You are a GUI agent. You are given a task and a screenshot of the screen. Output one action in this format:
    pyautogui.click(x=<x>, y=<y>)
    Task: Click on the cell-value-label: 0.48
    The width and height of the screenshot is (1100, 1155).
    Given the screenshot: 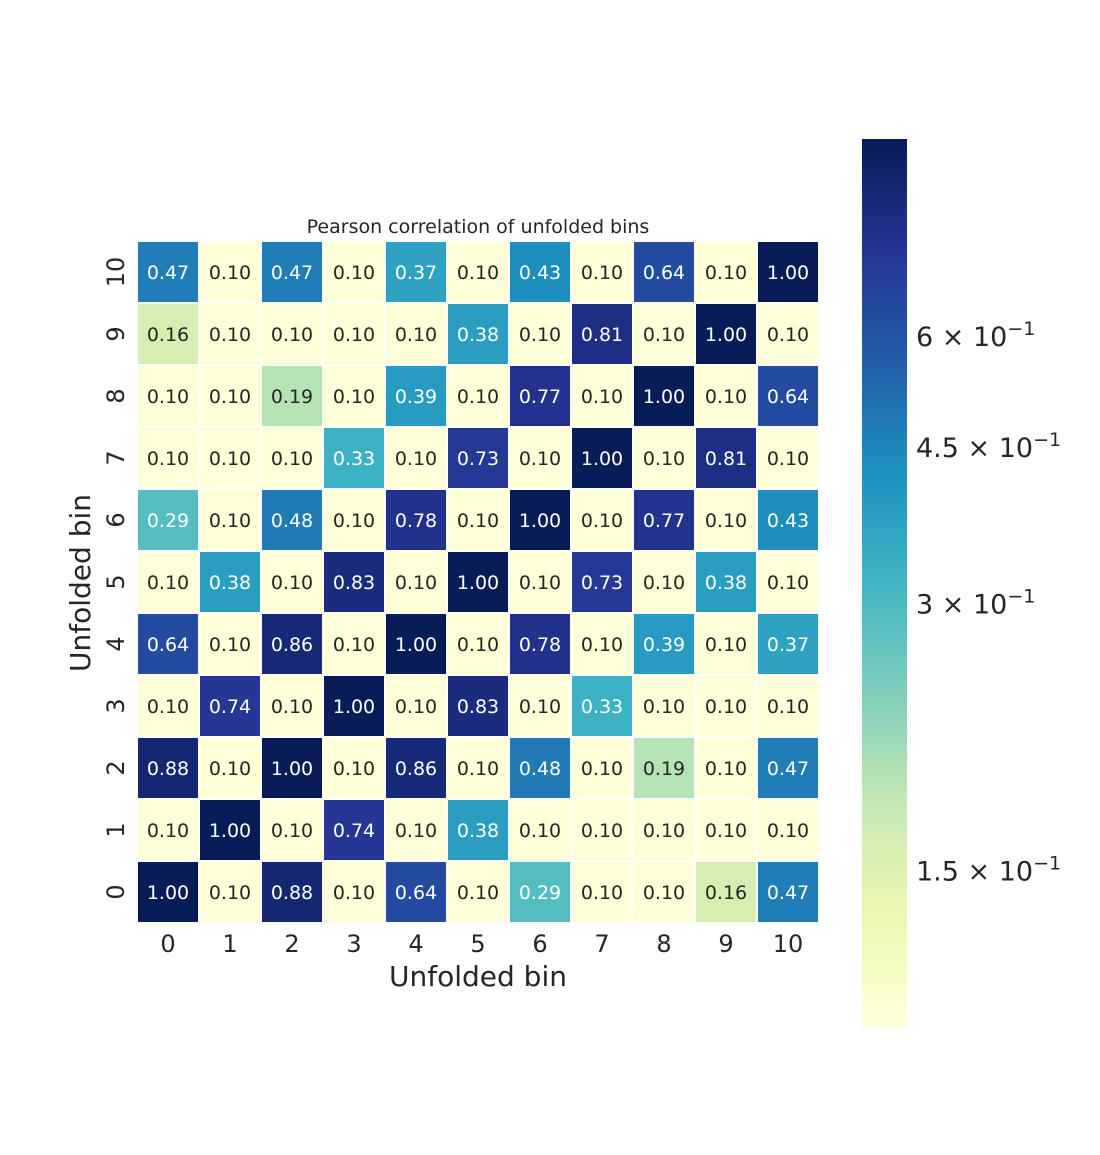 What is the action you would take?
    pyautogui.click(x=292, y=521)
    